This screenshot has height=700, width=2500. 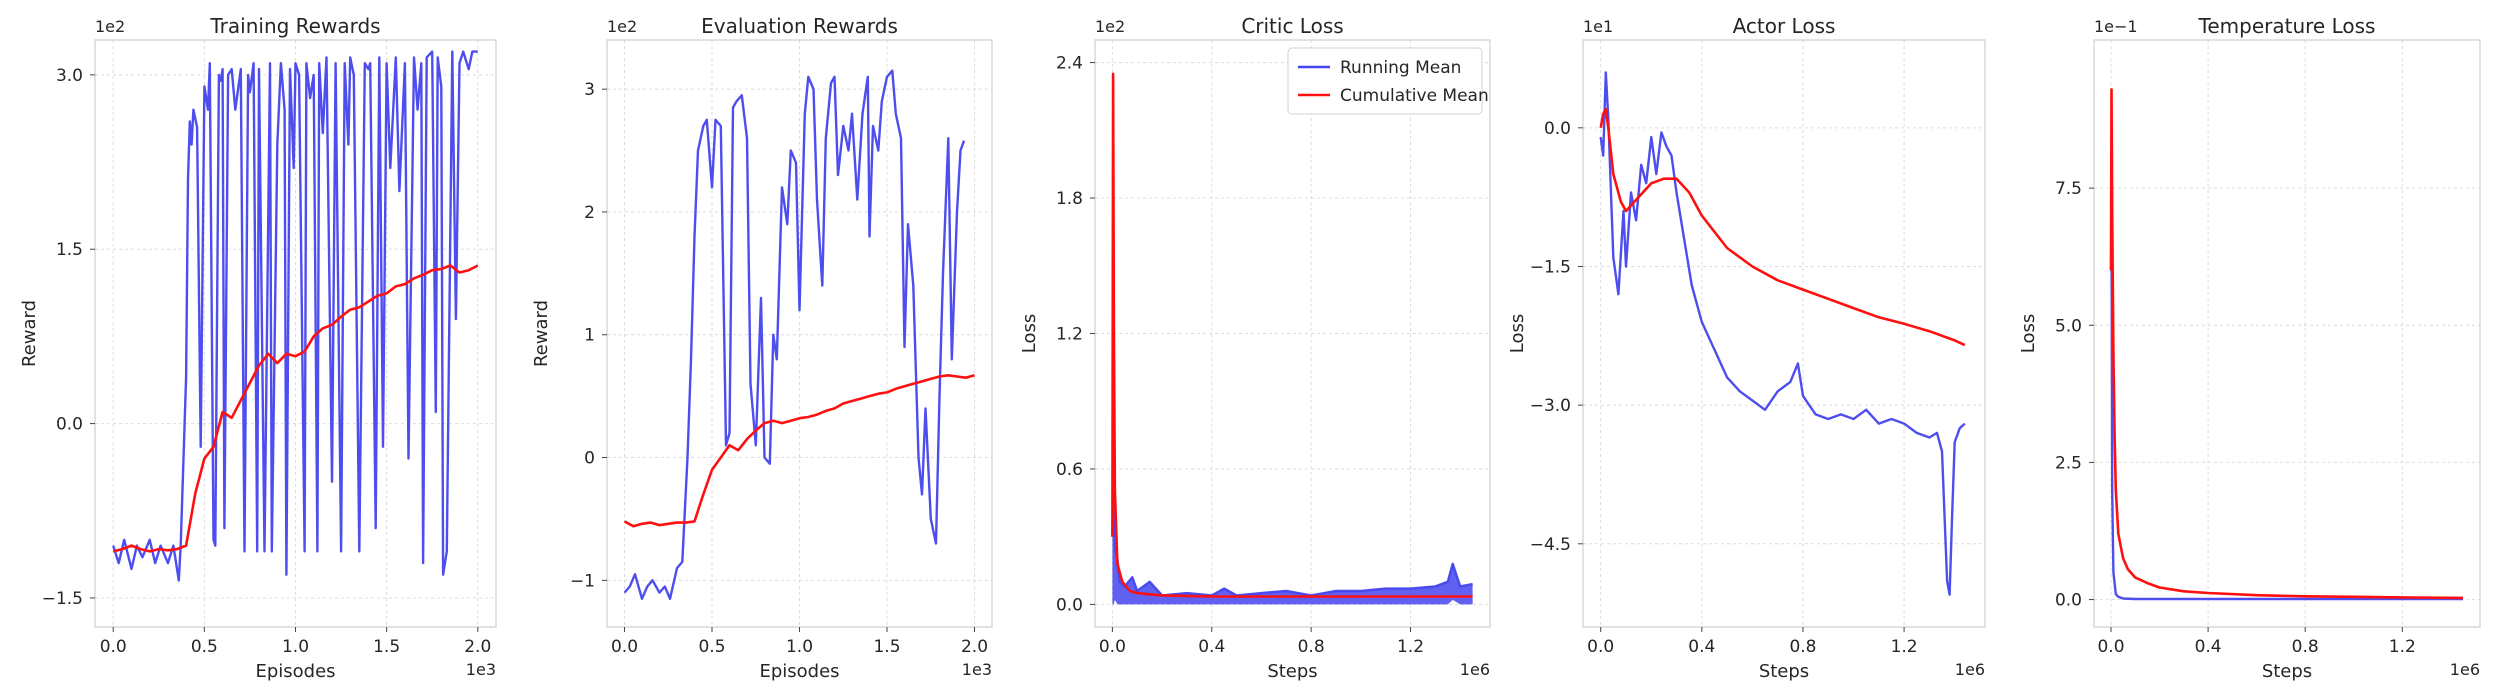 What do you see at coordinates (582, 581) in the screenshot?
I see `y-tick-label: −1` at bounding box center [582, 581].